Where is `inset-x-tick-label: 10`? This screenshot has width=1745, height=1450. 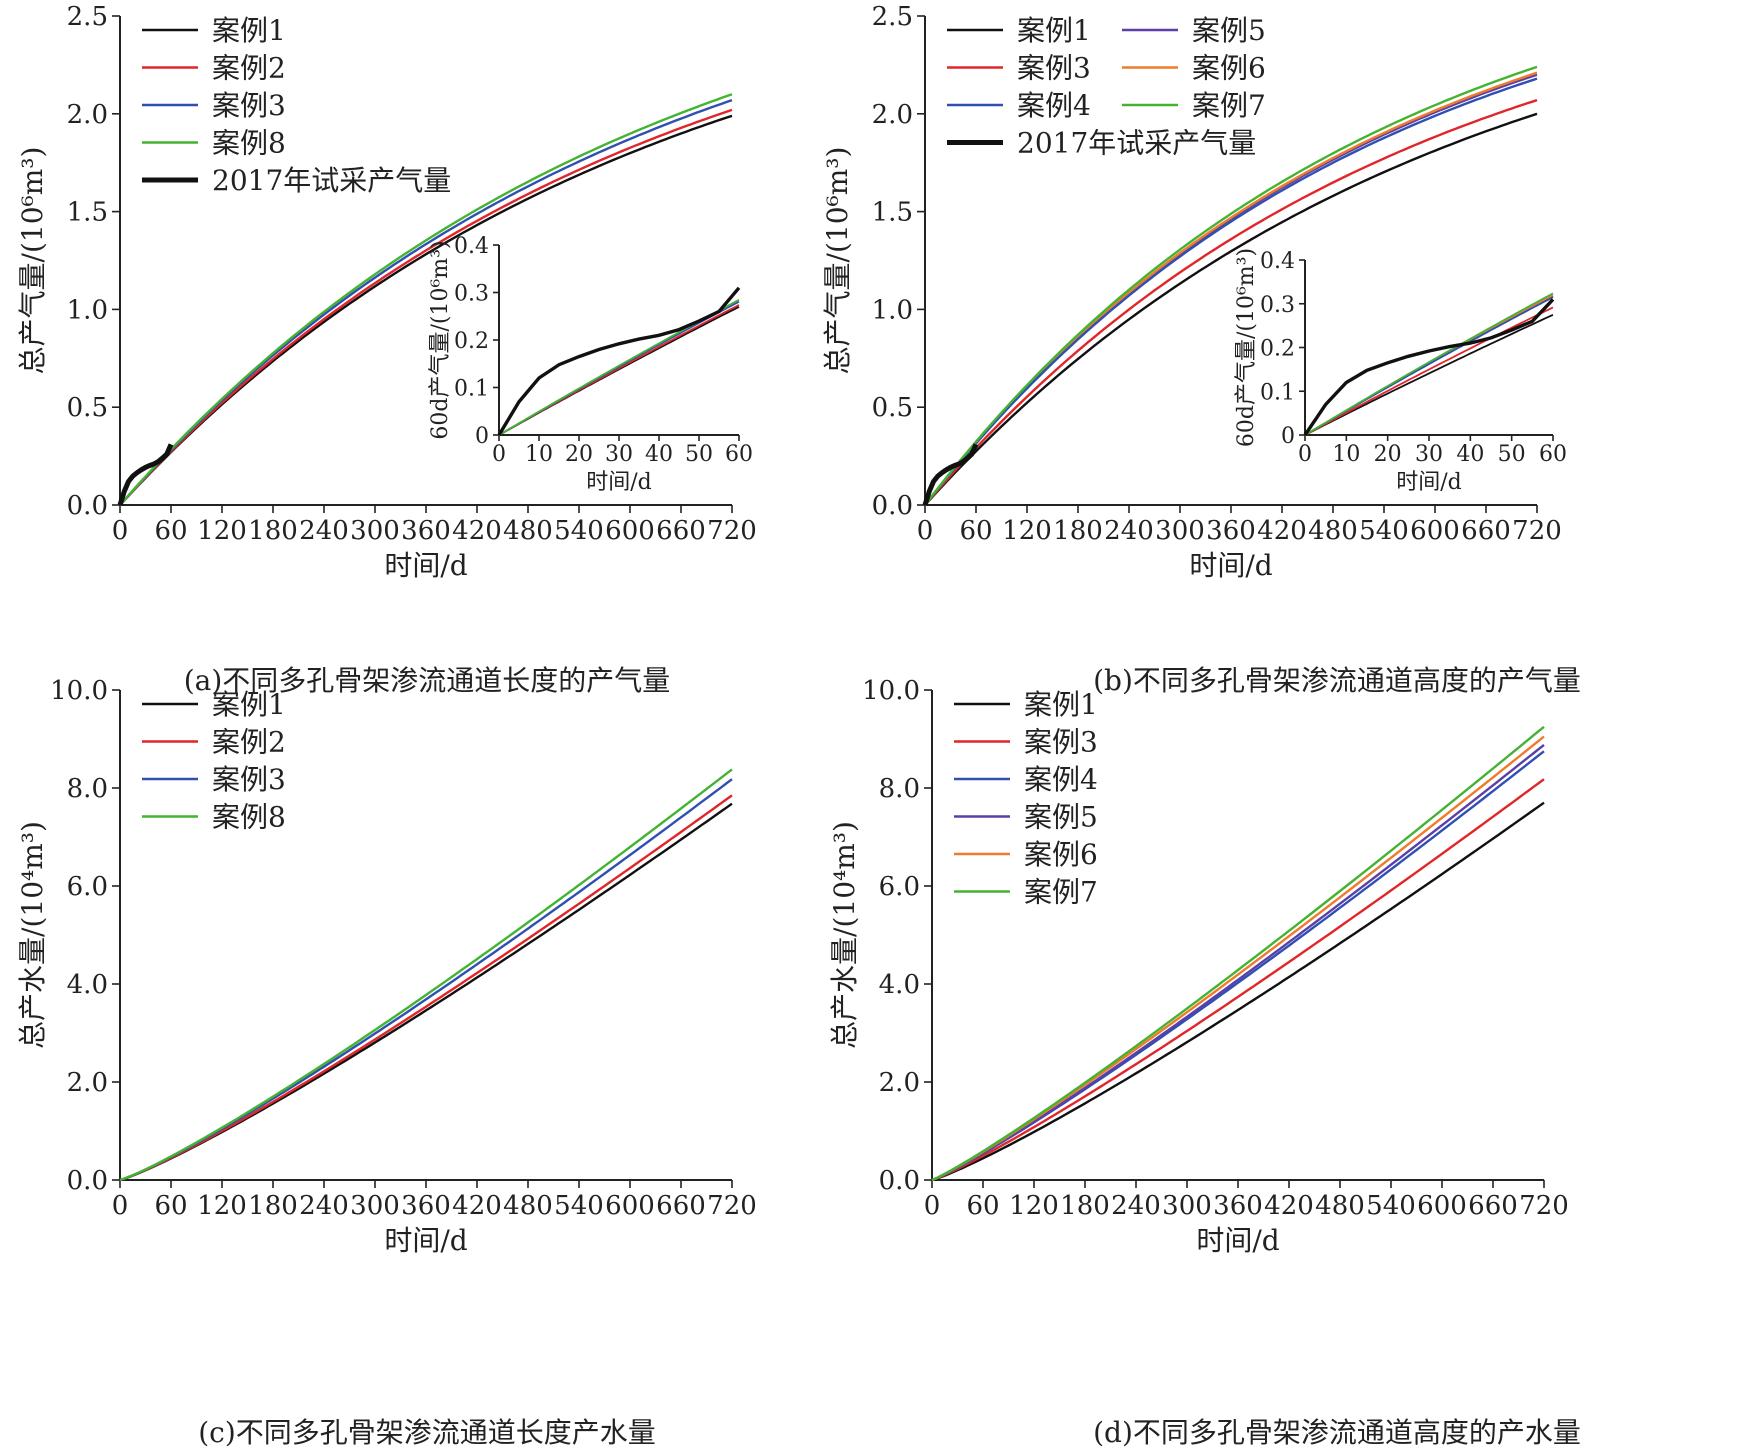 inset-x-tick-label: 10 is located at coordinates (539, 454).